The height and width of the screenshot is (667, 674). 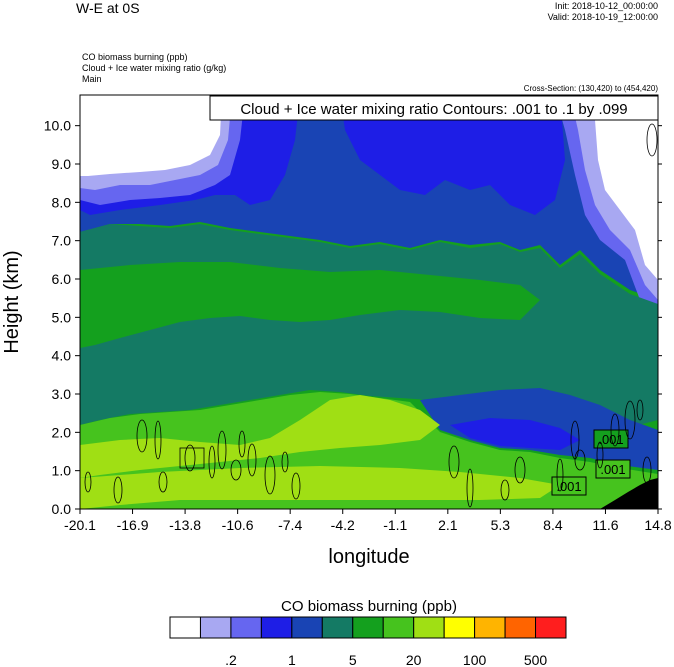 I want to click on y-tick-label: 1.0, so click(x=62, y=471).